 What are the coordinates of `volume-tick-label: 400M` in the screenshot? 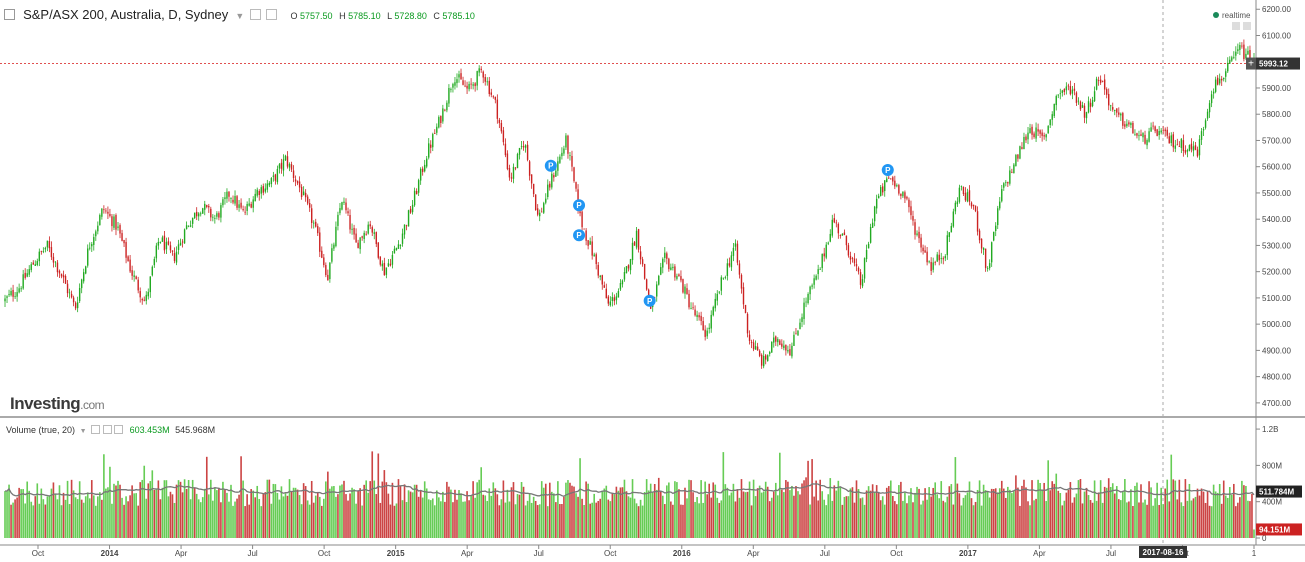 It's located at (1272, 502).